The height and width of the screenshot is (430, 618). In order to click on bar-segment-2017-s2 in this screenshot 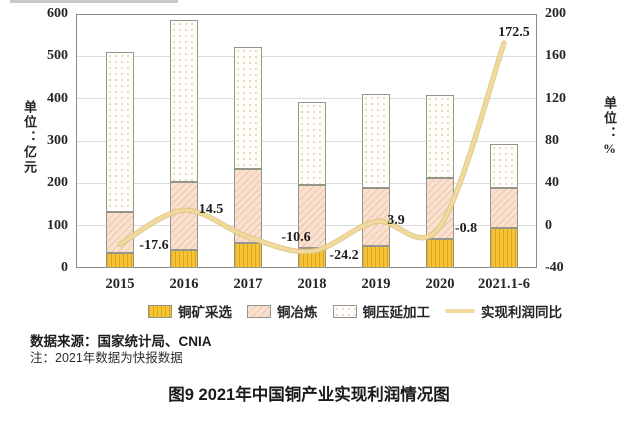, I will do `click(248, 108)`.